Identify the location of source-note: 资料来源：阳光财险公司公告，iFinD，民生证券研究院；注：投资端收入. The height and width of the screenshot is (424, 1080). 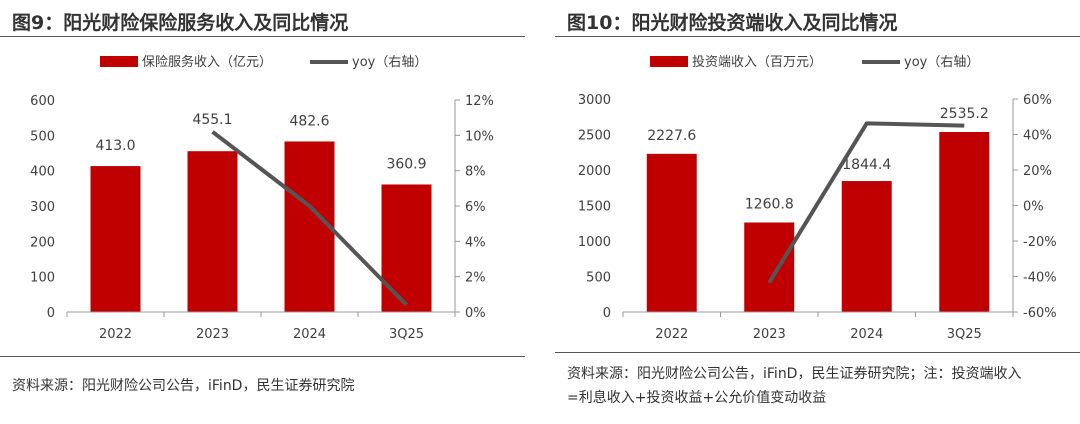
(794, 374).